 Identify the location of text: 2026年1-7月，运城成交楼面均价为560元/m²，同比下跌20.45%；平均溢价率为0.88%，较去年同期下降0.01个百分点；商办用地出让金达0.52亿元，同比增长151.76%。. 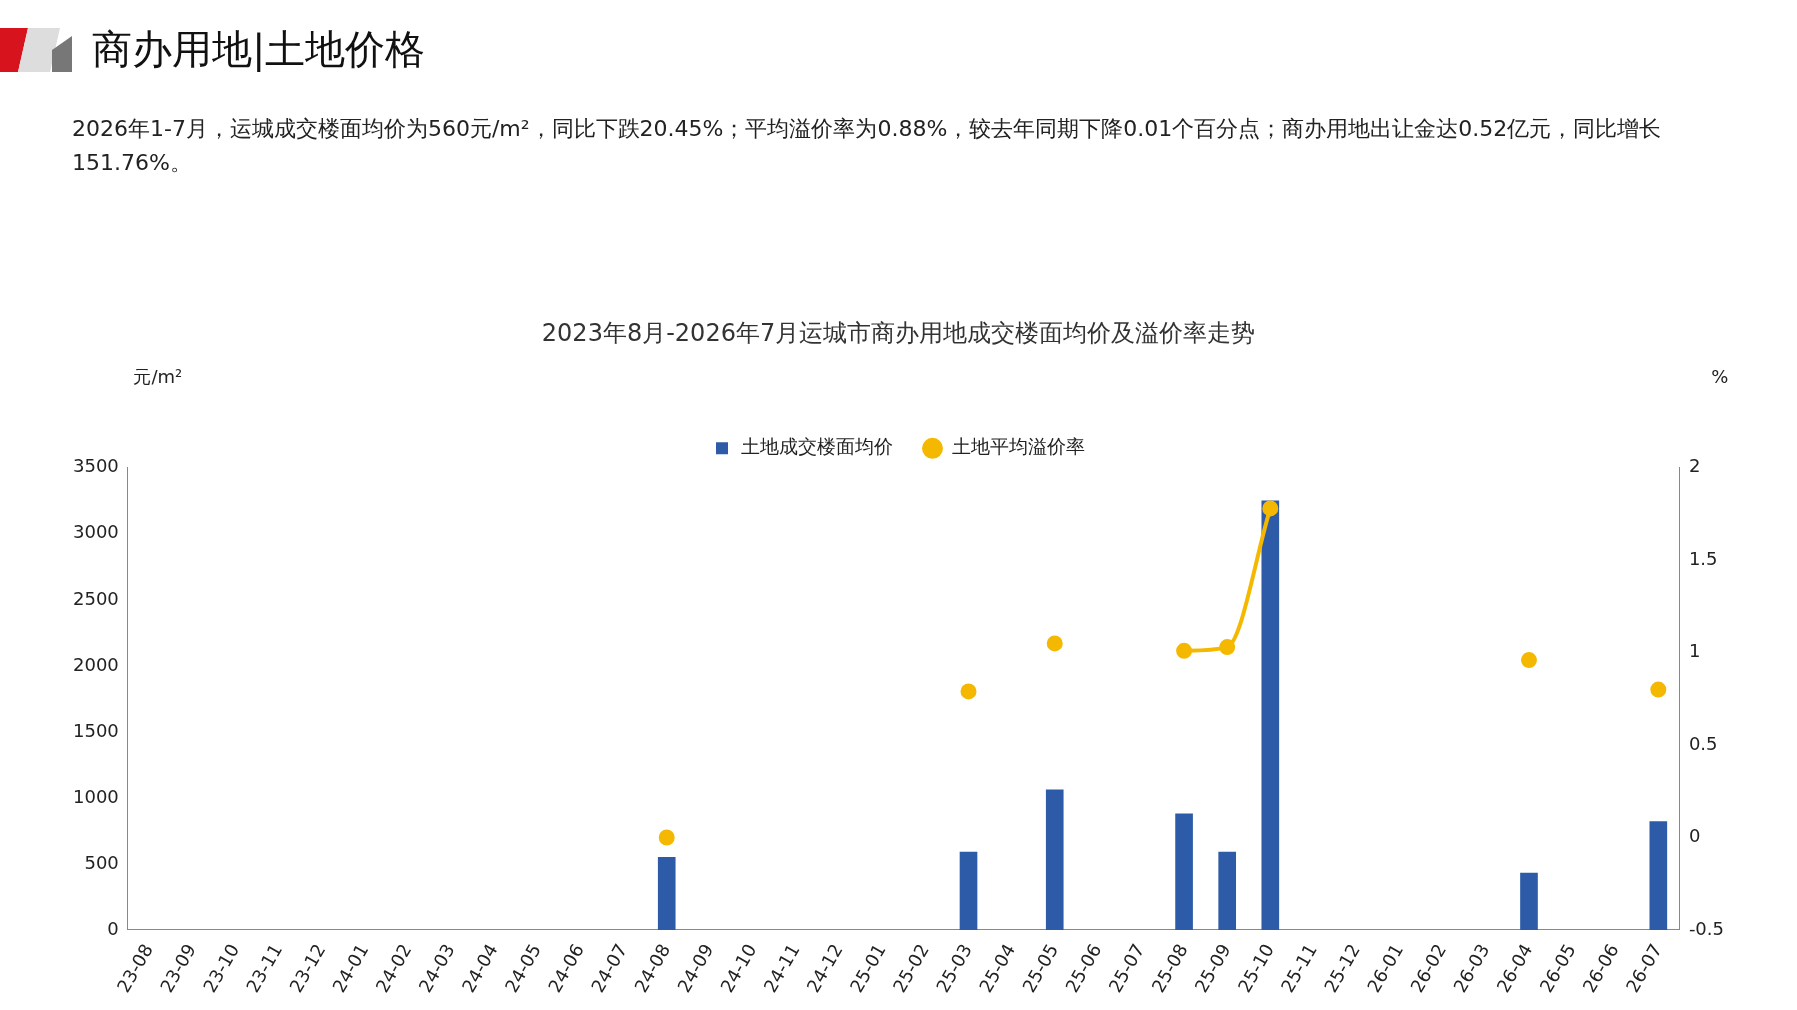
(867, 146).